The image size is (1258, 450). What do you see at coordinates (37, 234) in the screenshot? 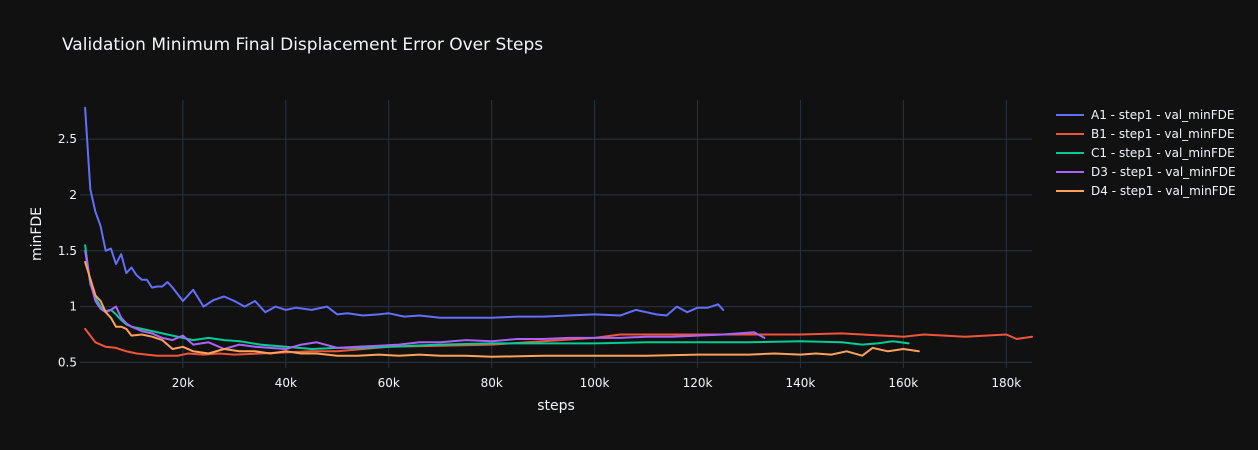
I see `y-axis-title: minFDE` at bounding box center [37, 234].